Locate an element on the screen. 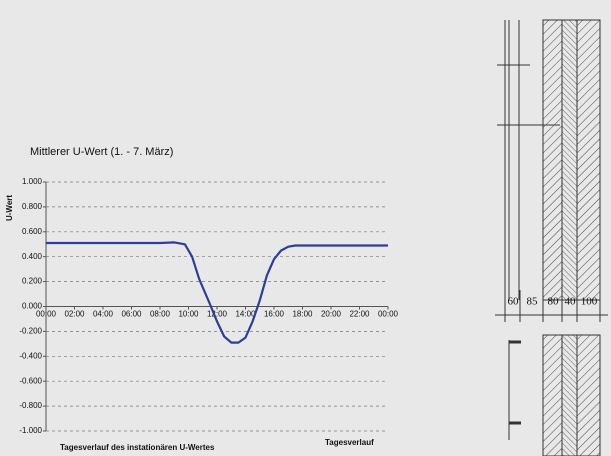  x-tick-label: 22:00 is located at coordinates (359, 314).